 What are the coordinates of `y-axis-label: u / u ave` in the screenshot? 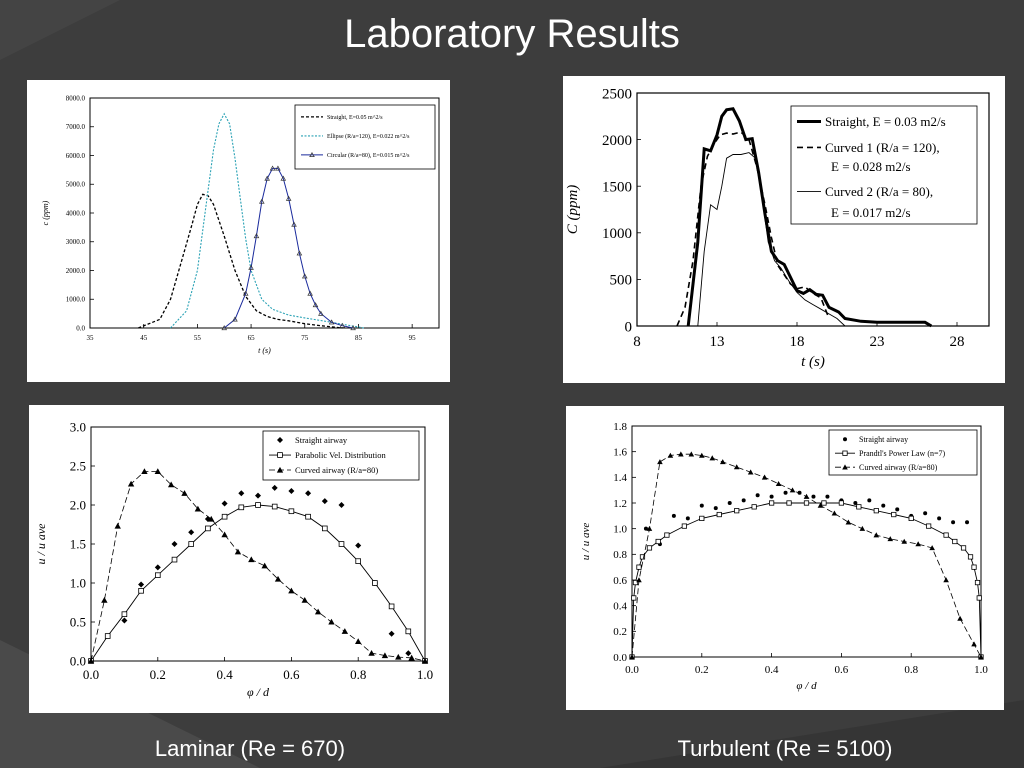 It's located at (41, 544).